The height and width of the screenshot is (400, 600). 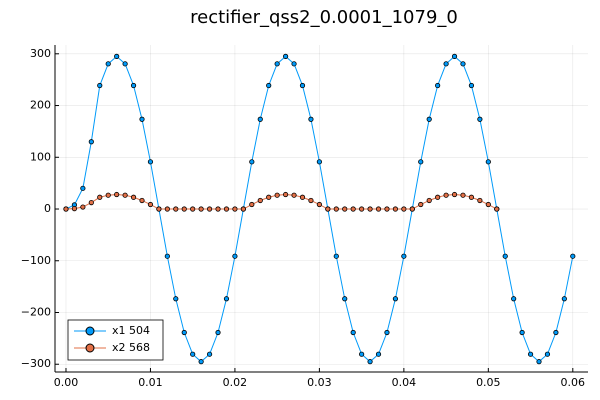 I want to click on series-line, so click(x=281, y=202).